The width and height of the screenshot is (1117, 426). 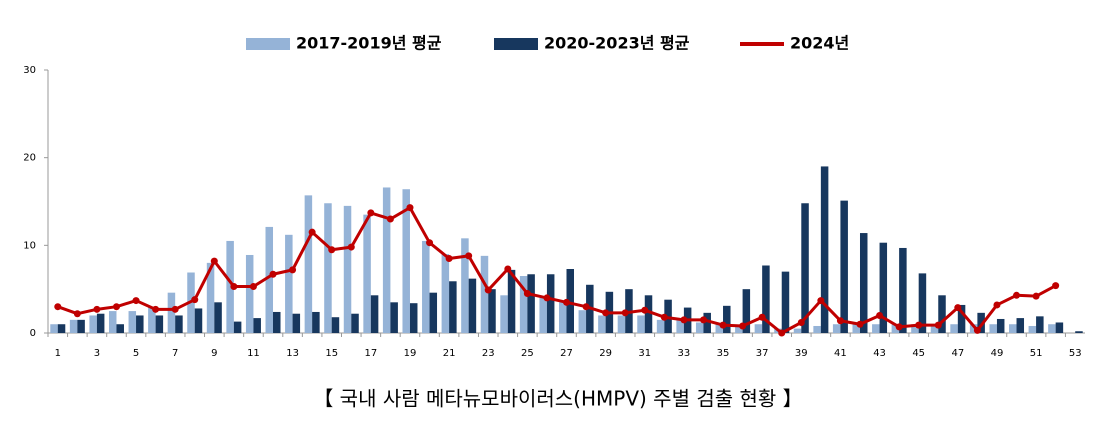 I want to click on x-tick-label: 5, so click(x=136, y=353).